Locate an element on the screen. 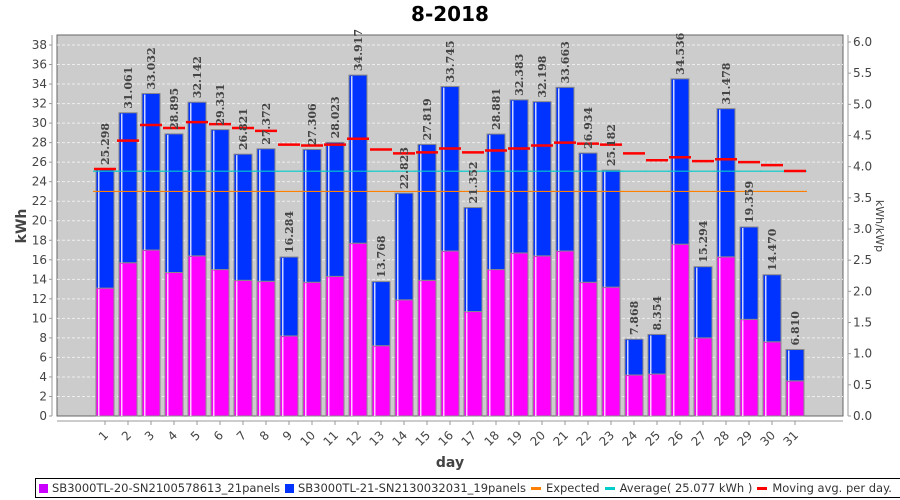  y-right-tick-label: 1.5 is located at coordinates (862, 323).